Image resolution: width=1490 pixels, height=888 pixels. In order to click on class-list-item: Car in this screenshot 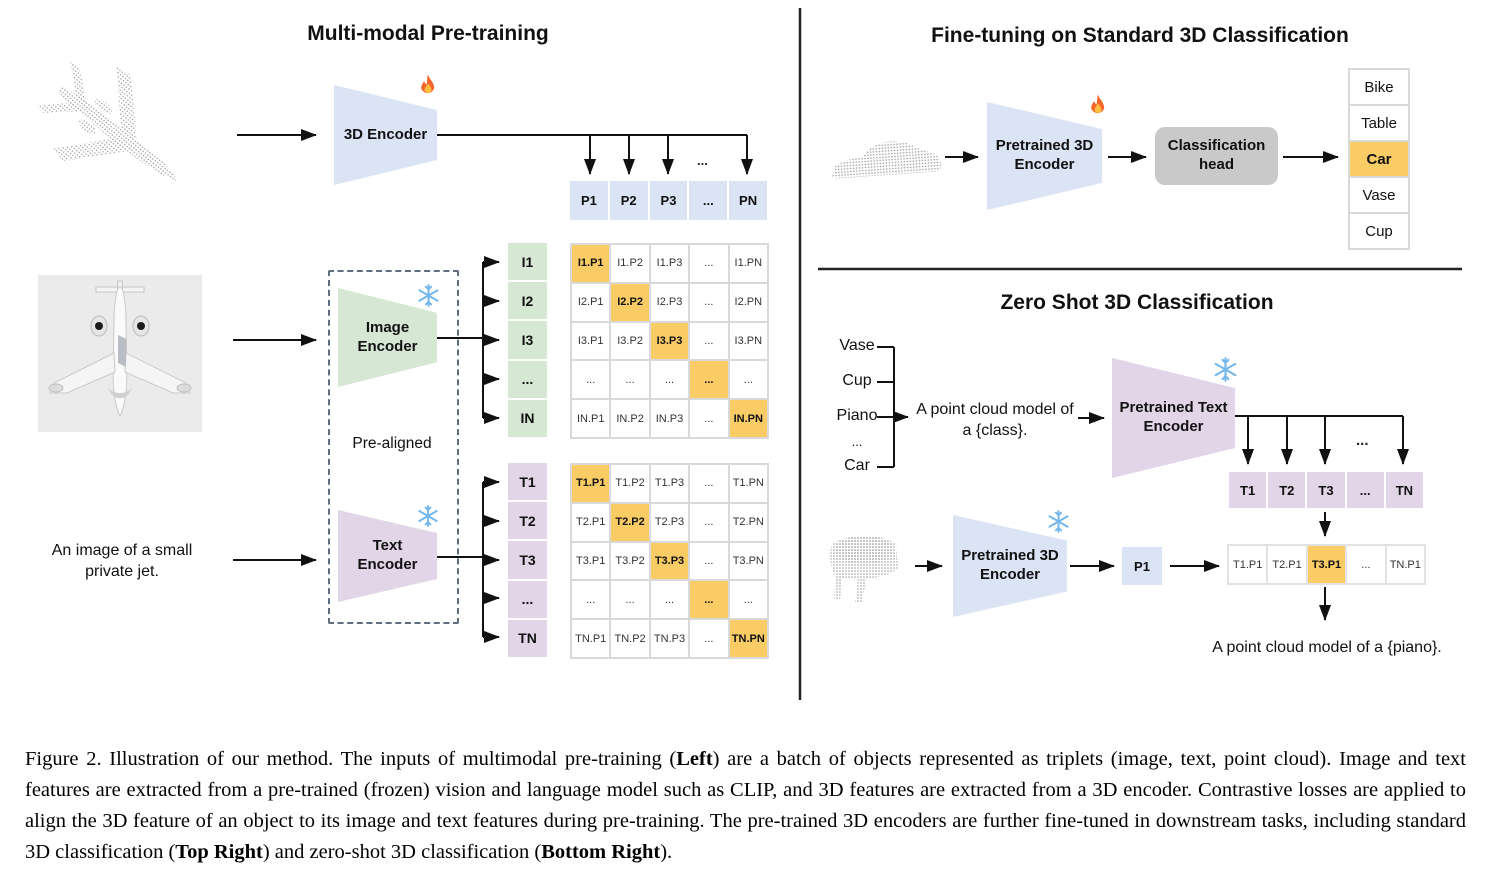, I will do `click(1379, 159)`.